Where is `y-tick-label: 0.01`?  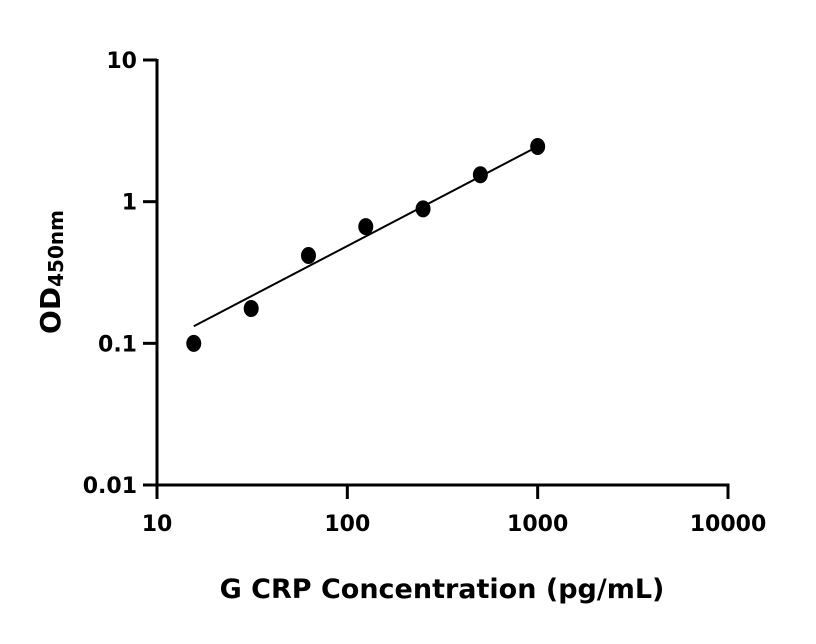 y-tick-label: 0.01 is located at coordinates (110, 486).